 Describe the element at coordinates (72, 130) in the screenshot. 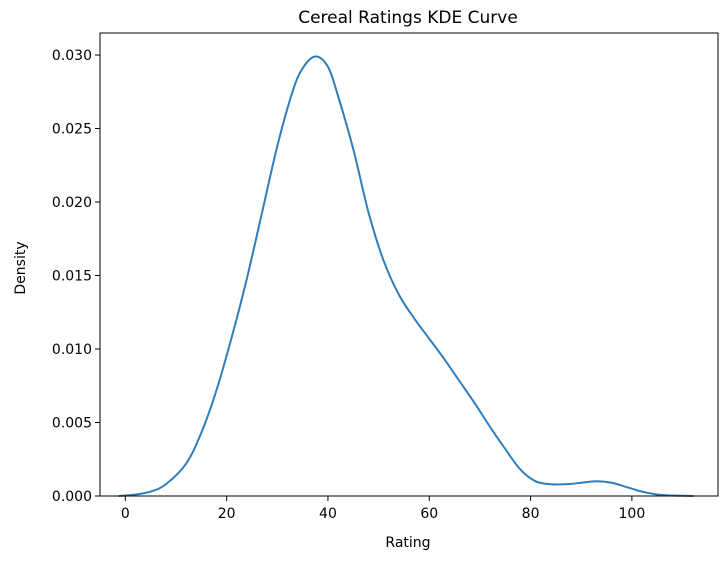

I see `y-tick-label: 0.025` at that location.